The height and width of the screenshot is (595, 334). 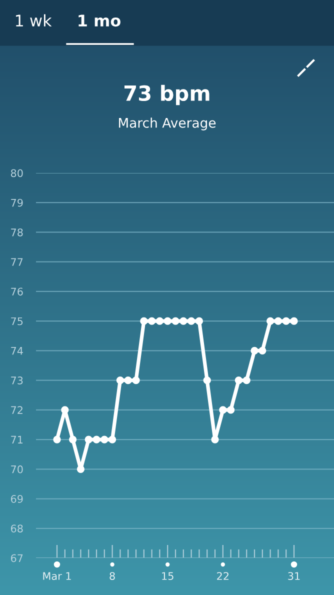 I want to click on chart-subtitle: March Average, so click(x=167, y=124).